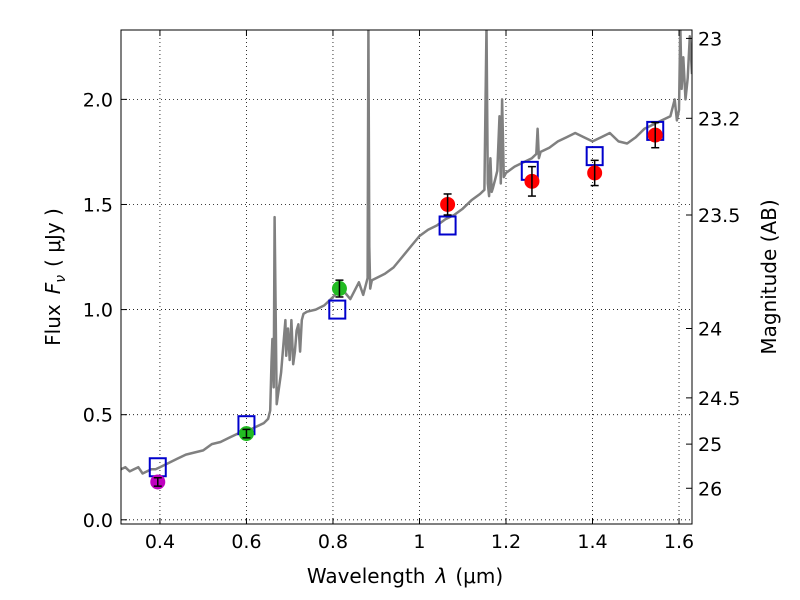 The image size is (800, 600). I want to click on y2-tick-label: 24, so click(710, 330).